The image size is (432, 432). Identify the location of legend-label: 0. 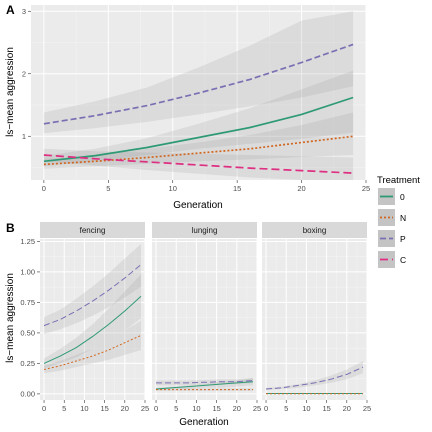
(402, 197).